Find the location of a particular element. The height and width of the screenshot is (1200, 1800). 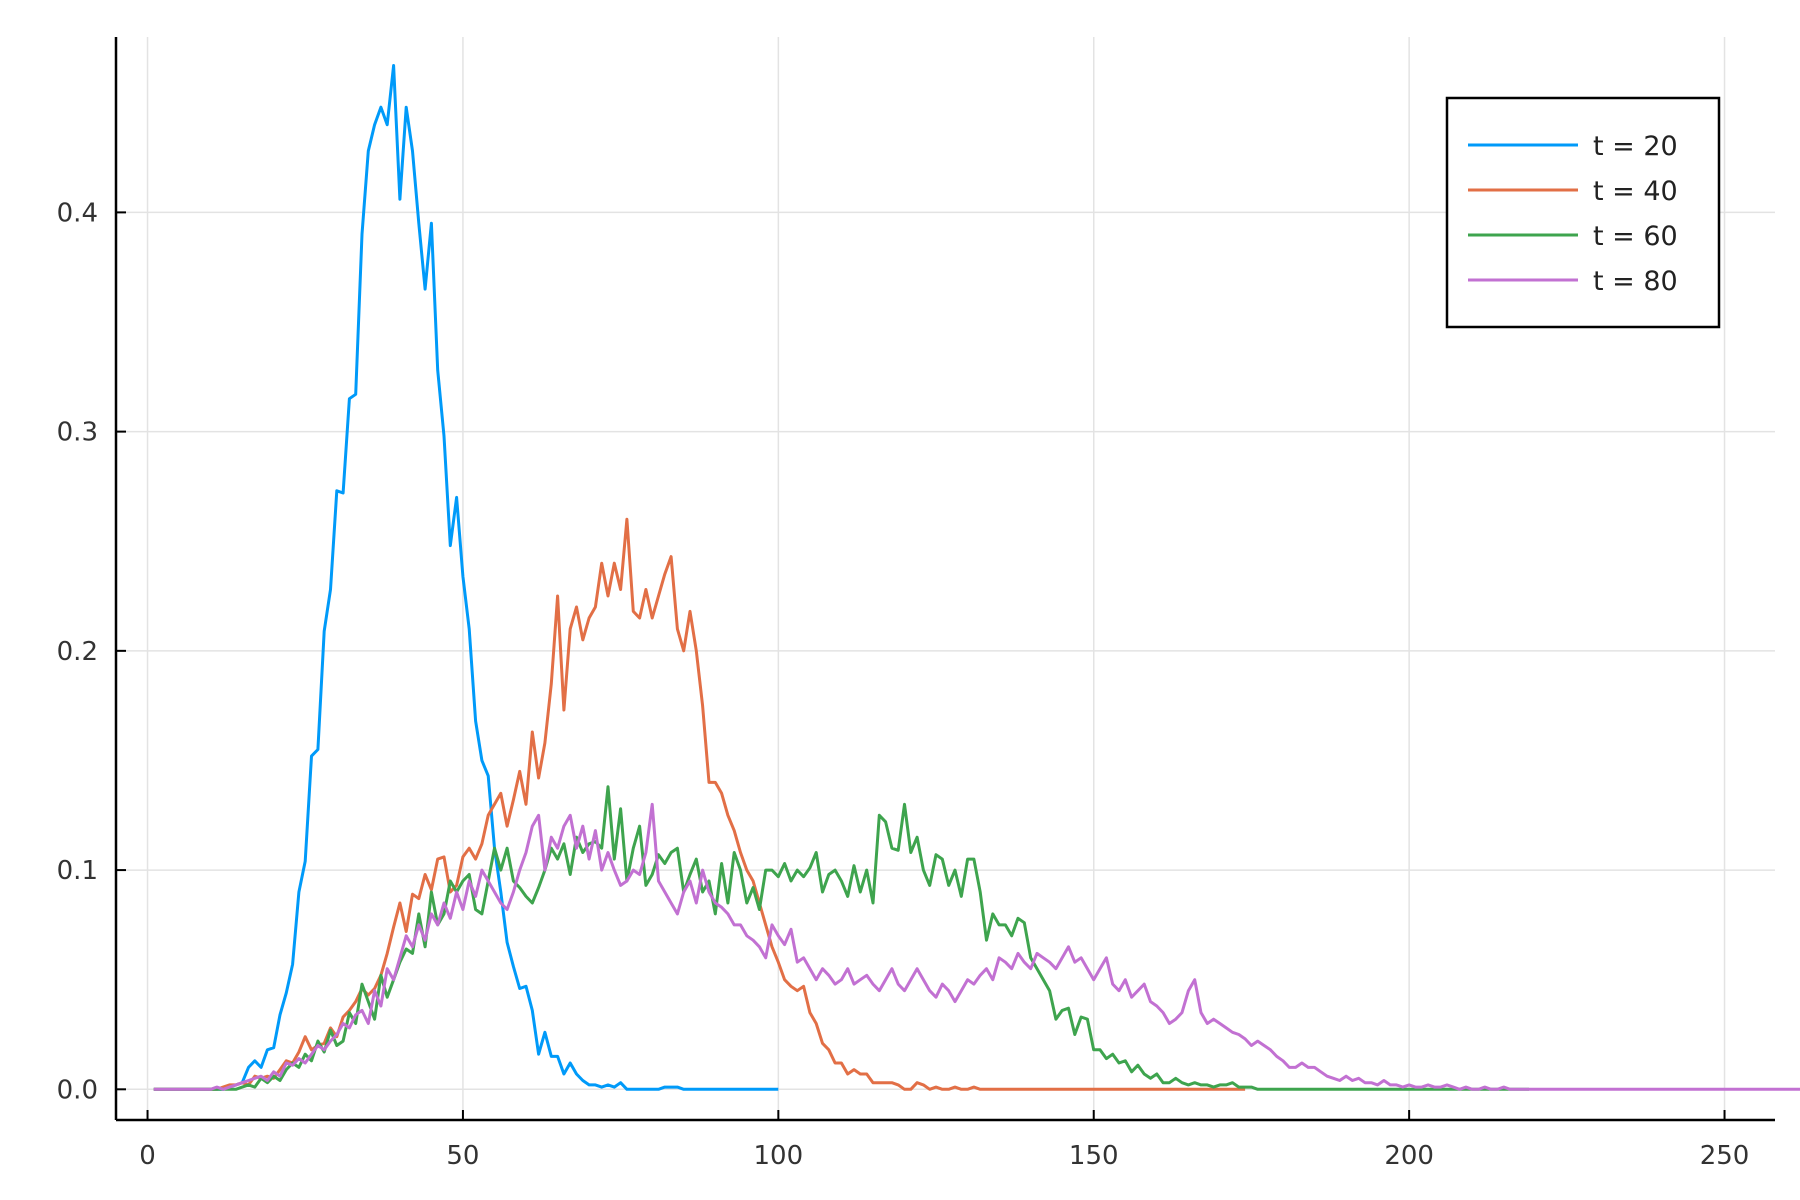

legend-box is located at coordinates (1583, 212).